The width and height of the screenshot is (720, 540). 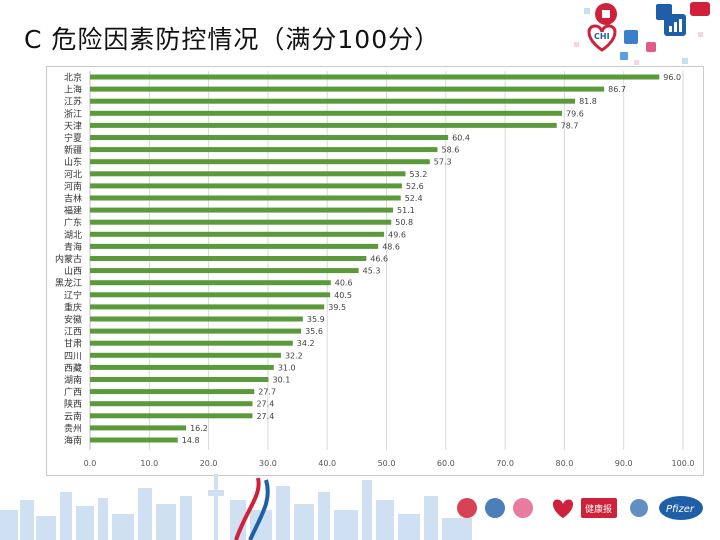 What do you see at coordinates (683, 463) in the screenshot?
I see `x-tick-label: 100.0` at bounding box center [683, 463].